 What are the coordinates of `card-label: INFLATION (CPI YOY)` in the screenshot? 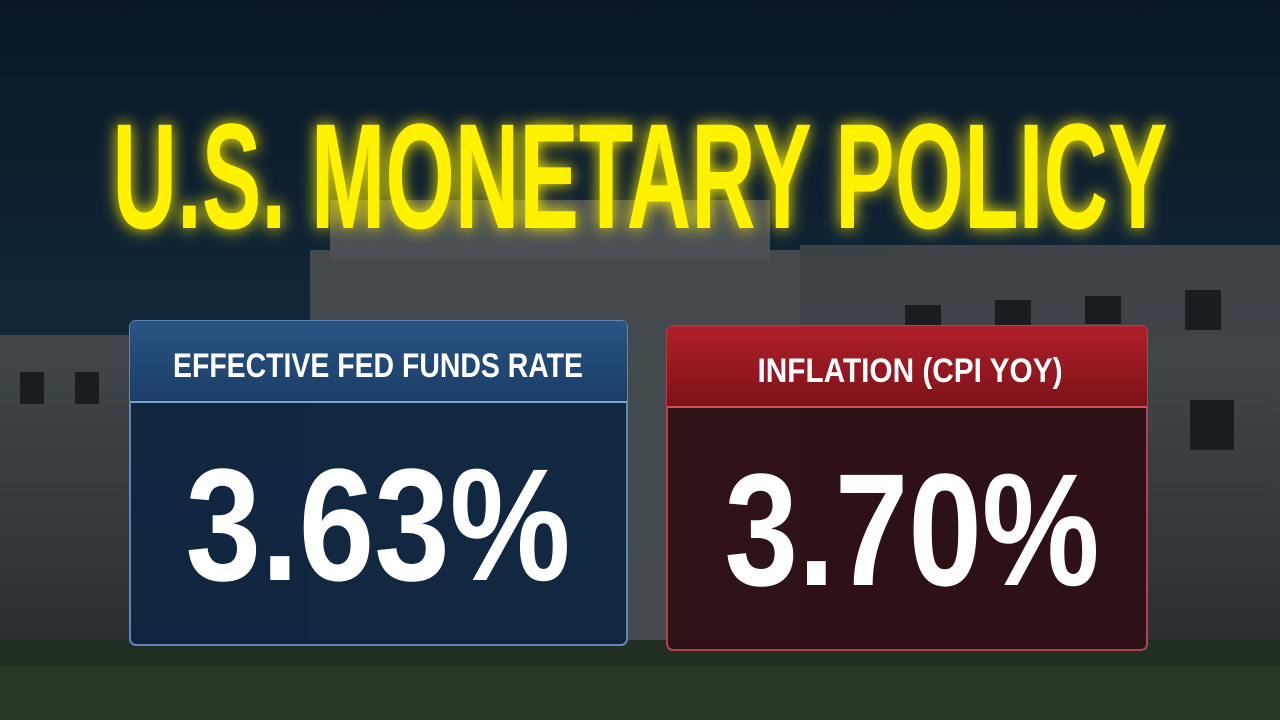 It's located at (910, 371).